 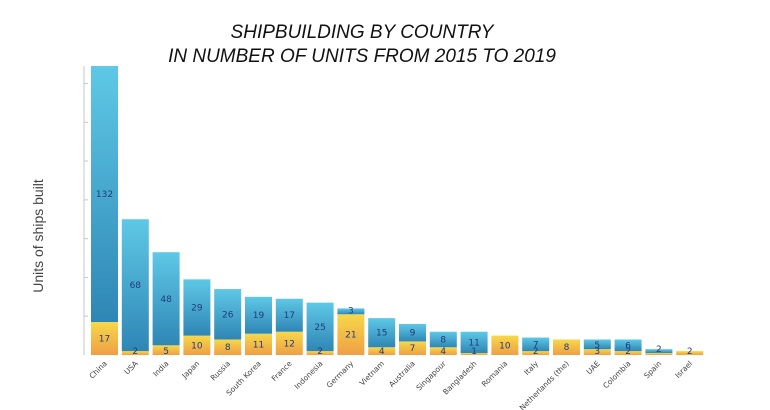 I want to click on x-tick-label: Russia, so click(x=220, y=370).